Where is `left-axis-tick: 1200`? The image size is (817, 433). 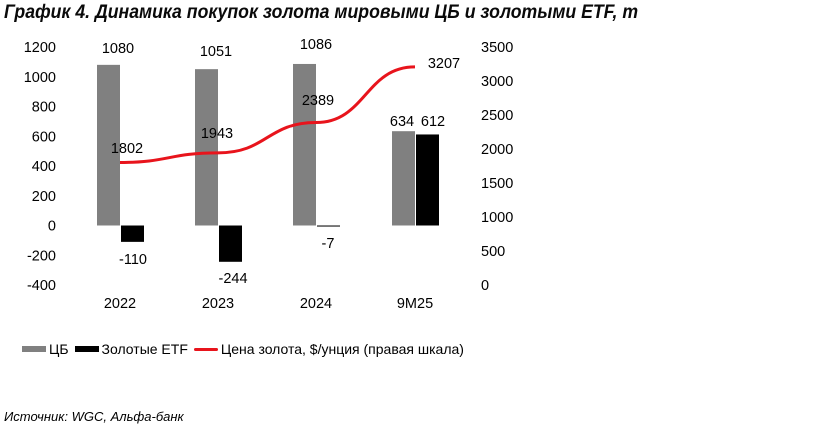 left-axis-tick: 1200 is located at coordinates (40, 48).